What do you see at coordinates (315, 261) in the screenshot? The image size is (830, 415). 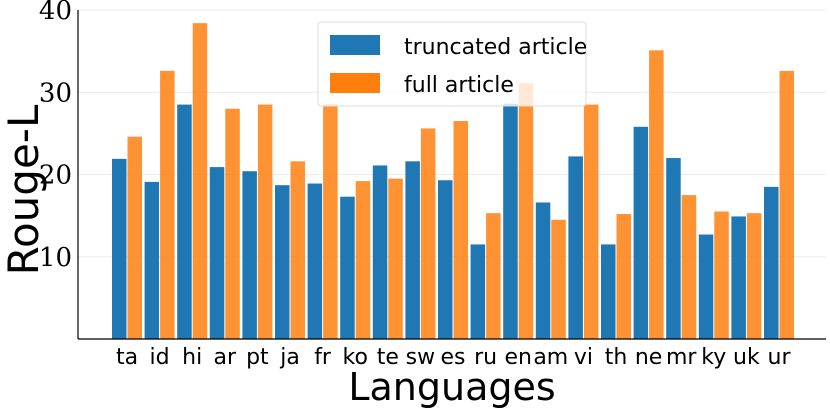 I see `bar-truncated-fr` at bounding box center [315, 261].